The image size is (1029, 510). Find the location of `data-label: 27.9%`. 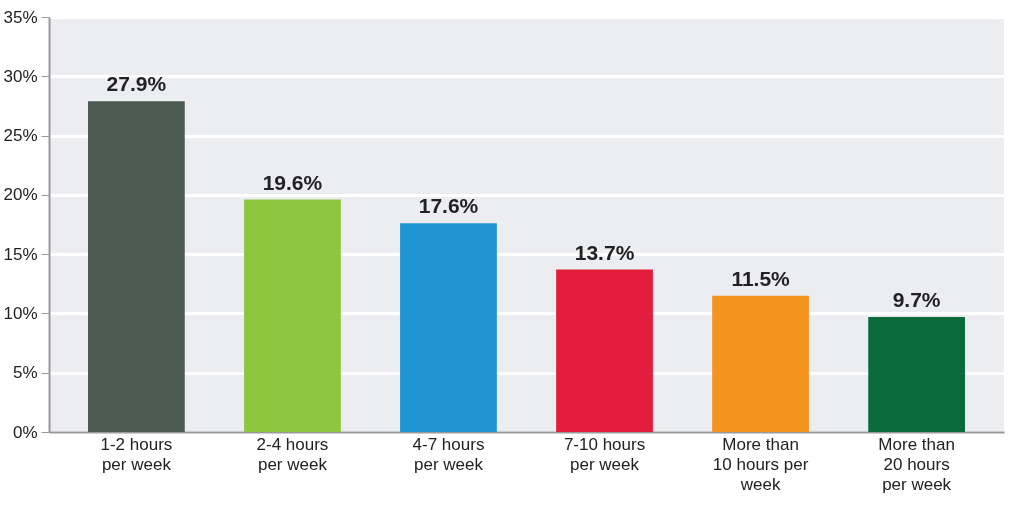

data-label: 27.9% is located at coordinates (136, 84).